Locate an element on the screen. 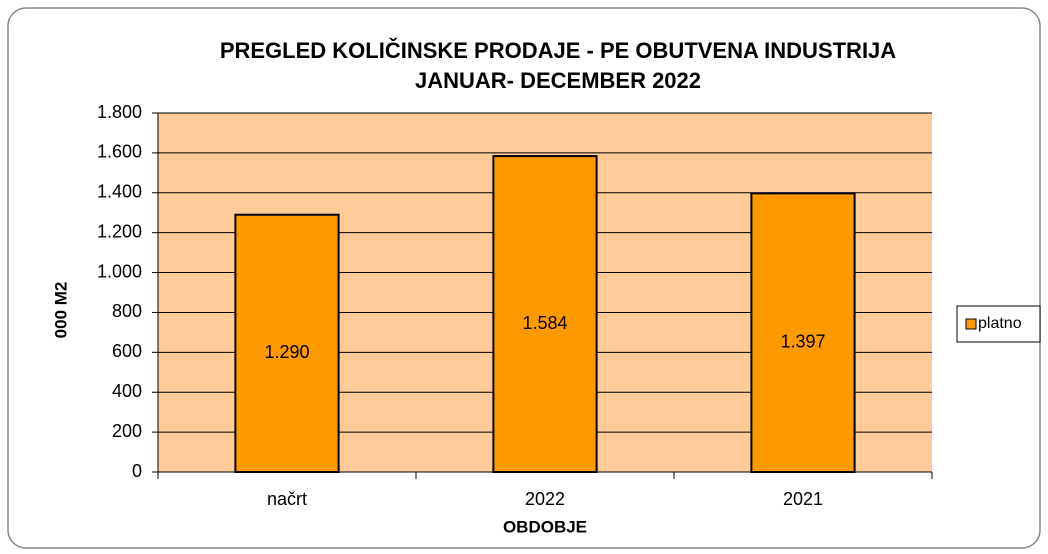 The image size is (1048, 554). x-tick-label: načrt is located at coordinates (287, 499).